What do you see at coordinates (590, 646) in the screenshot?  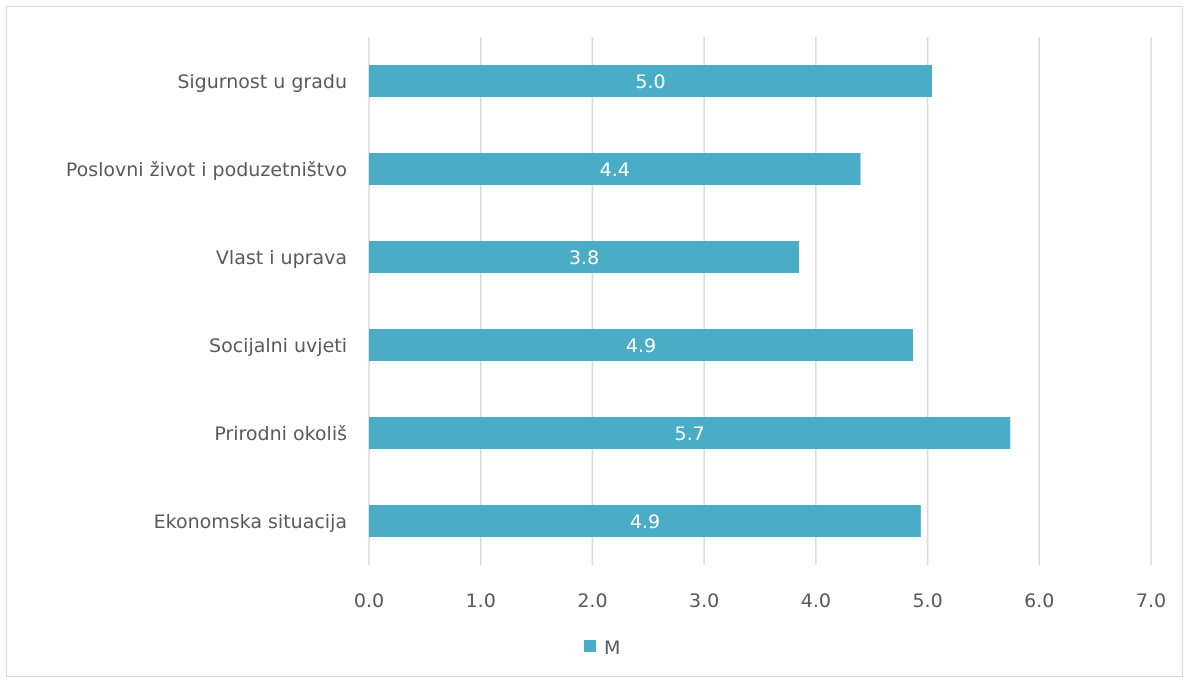 I see `legend-swatch-m` at bounding box center [590, 646].